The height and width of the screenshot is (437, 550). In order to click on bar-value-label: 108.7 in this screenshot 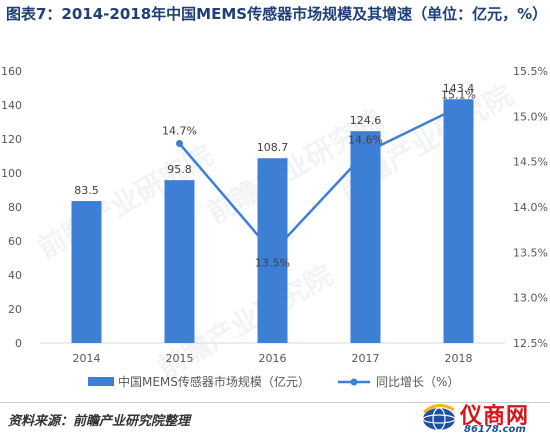, I will do `click(273, 147)`.